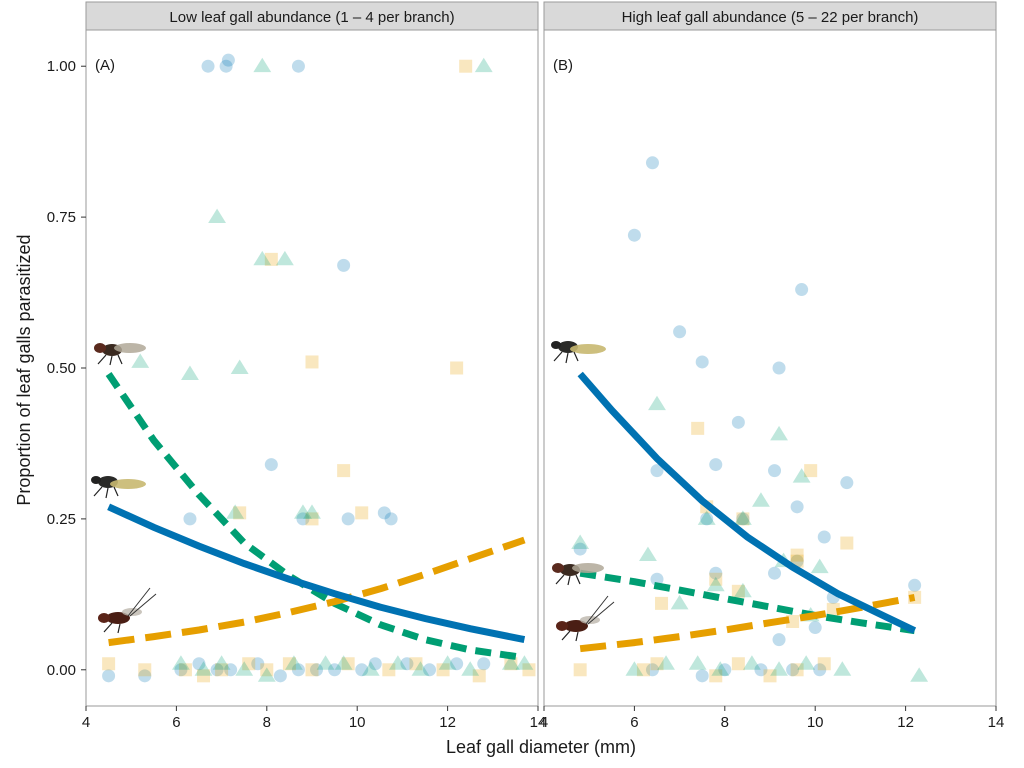 This screenshot has width=1024, height=768. Describe the element at coordinates (61, 368) in the screenshot. I see `y-tick-label: 0.50` at that location.